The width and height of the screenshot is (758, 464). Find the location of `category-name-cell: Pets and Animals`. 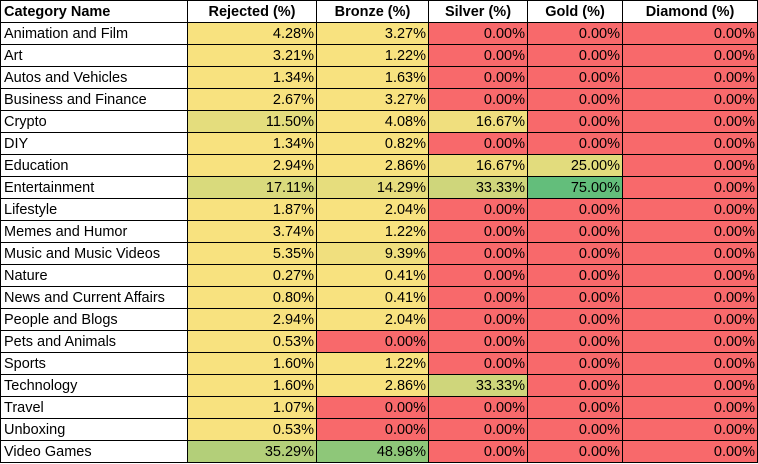

category-name-cell: Pets and Animals is located at coordinates (94, 341).